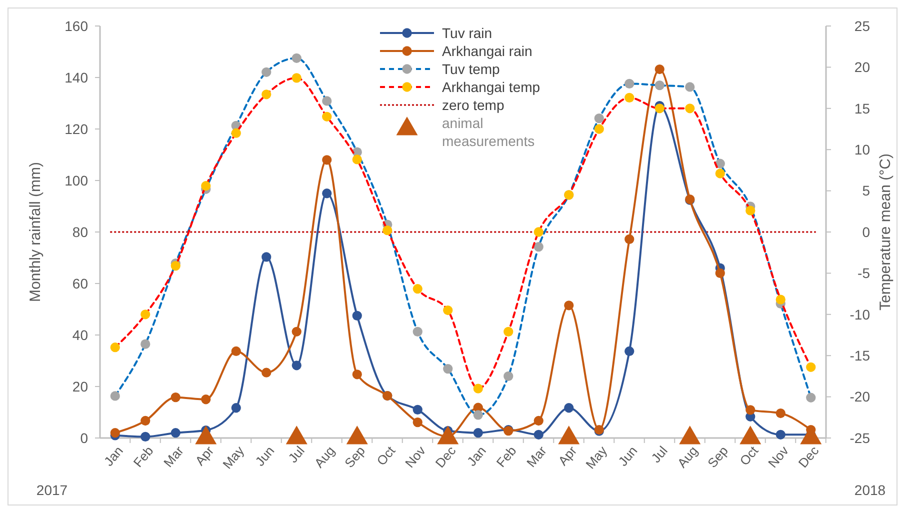 The image size is (905, 513). I want to click on text: 2018, so click(870, 490).